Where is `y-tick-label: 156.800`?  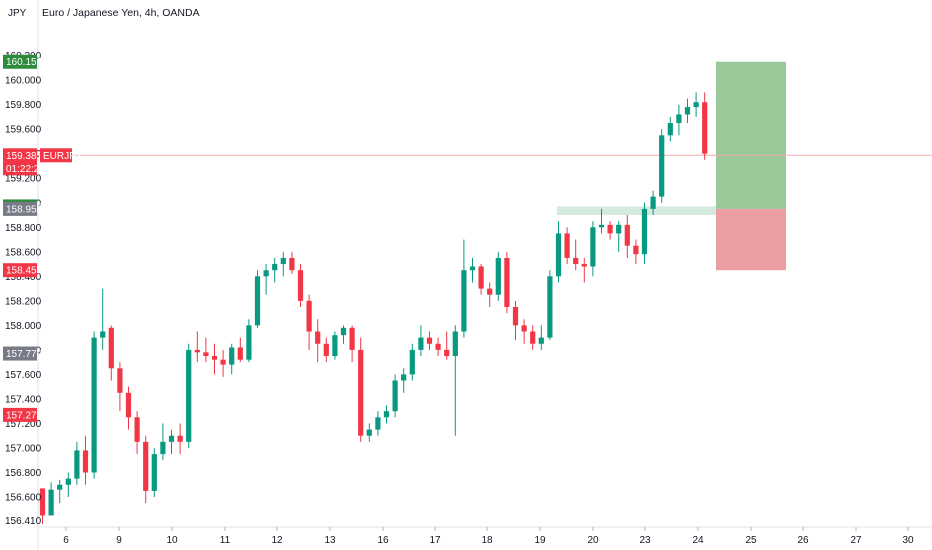
y-tick-label: 156.800 is located at coordinates (23, 473).